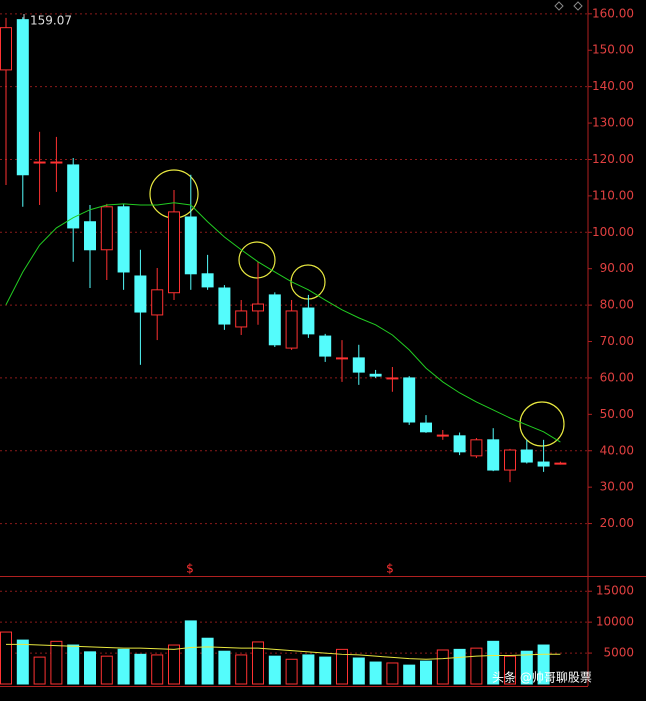  I want to click on y-tick-label: 50.00, so click(617, 414).